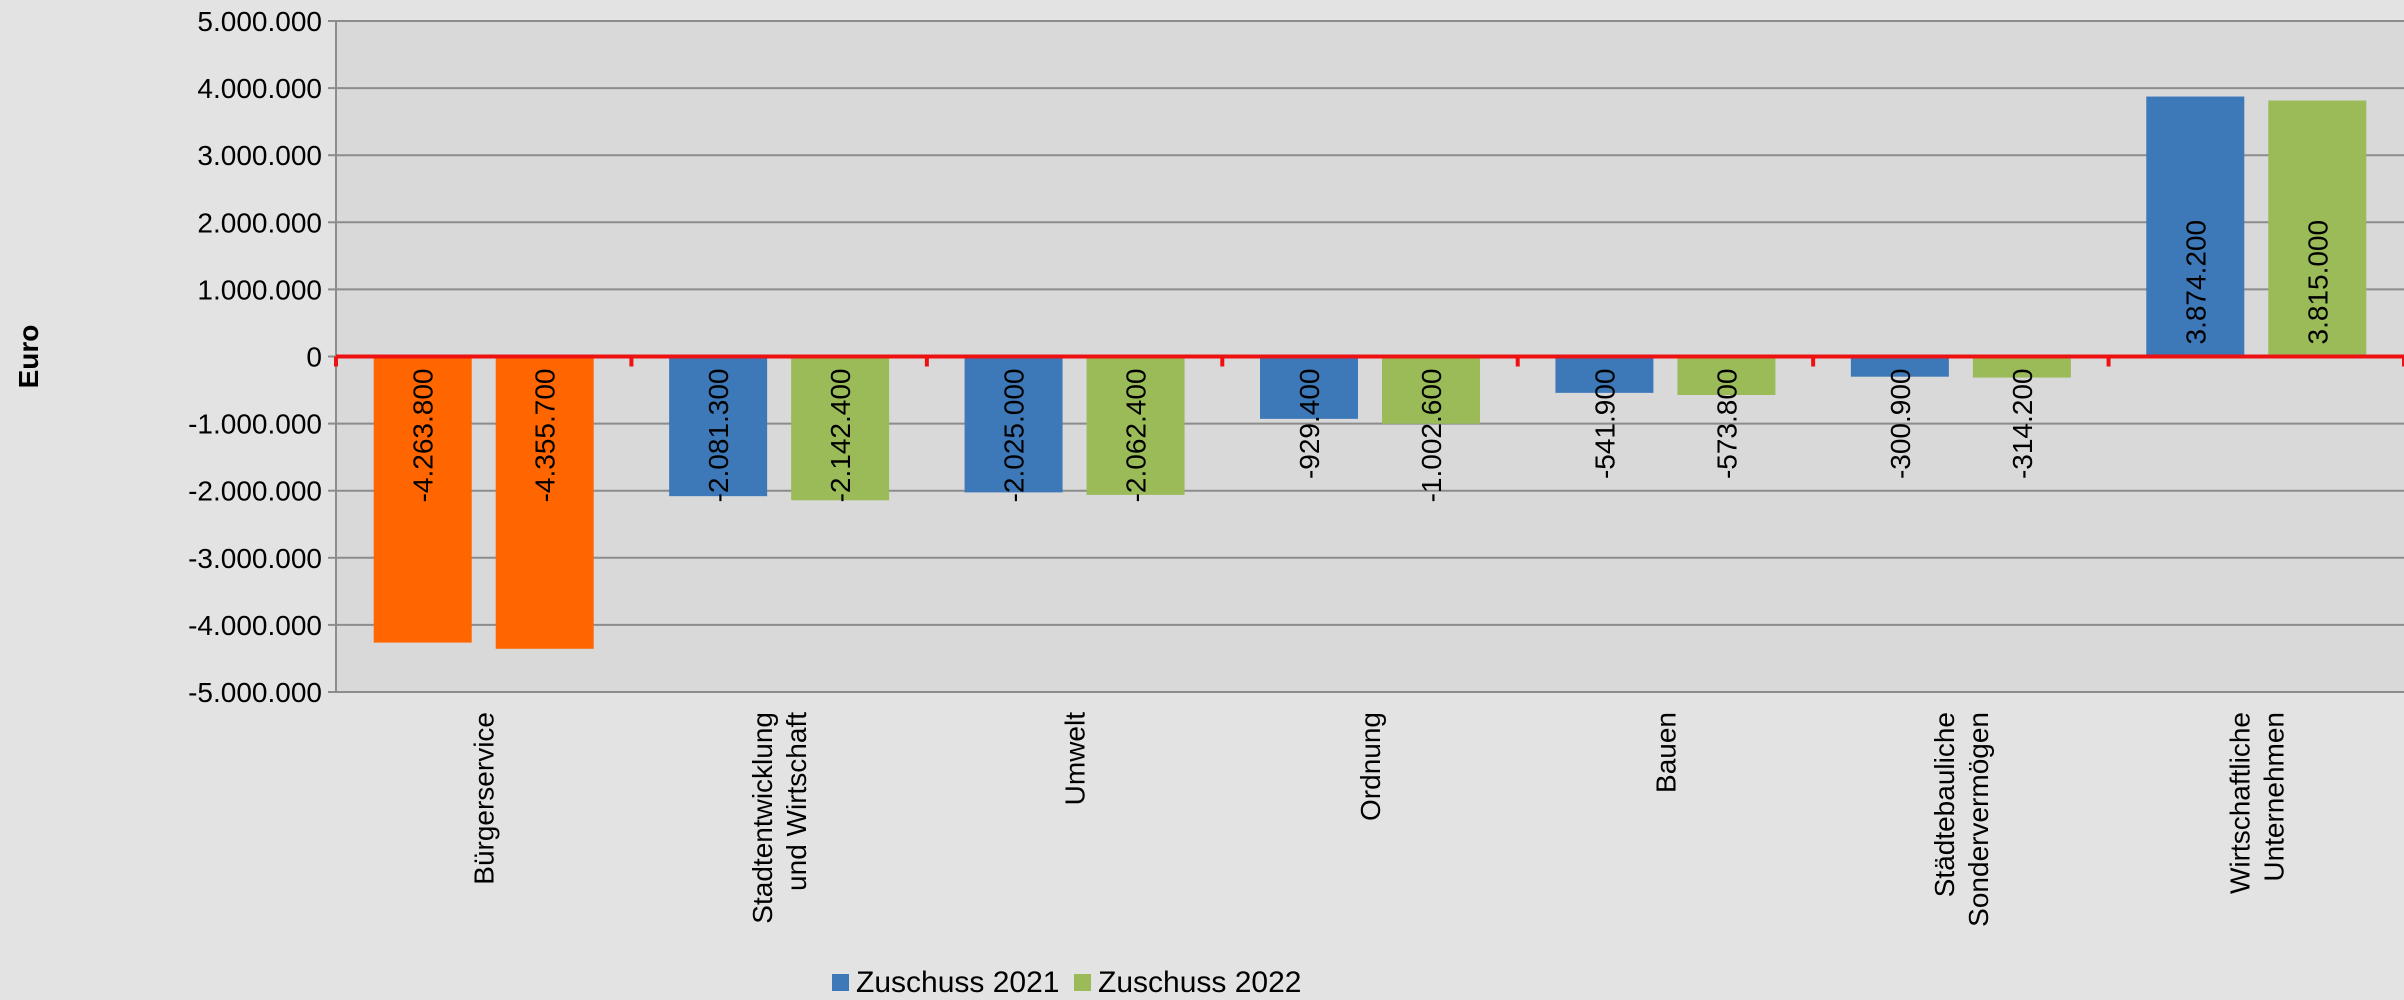 Image resolution: width=2404 pixels, height=1000 pixels. What do you see at coordinates (255, 491) in the screenshot?
I see `y-tick-label: -2.000.000` at bounding box center [255, 491].